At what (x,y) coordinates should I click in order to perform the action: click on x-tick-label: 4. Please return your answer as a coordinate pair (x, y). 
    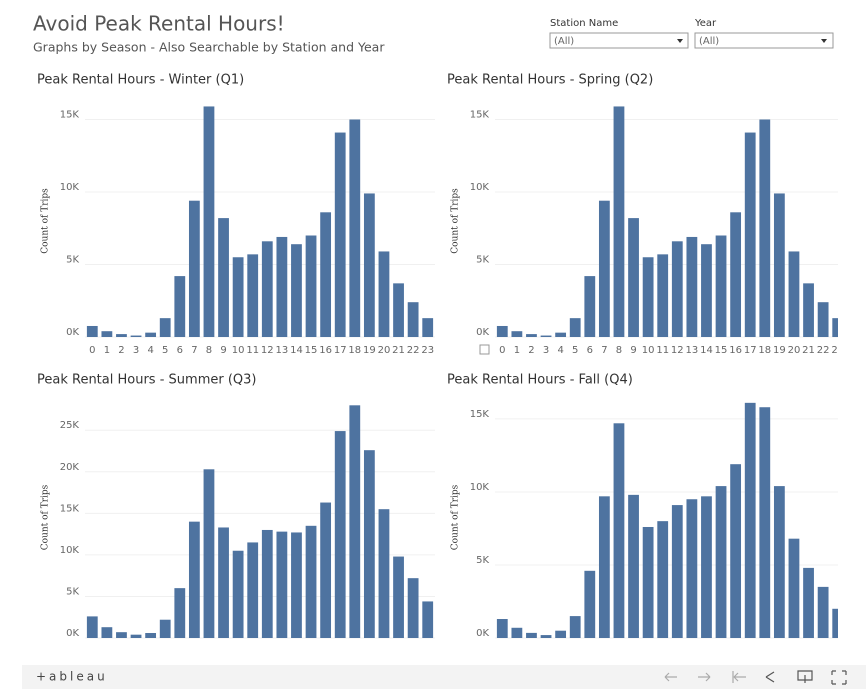
    Looking at the image, I should click on (150, 350).